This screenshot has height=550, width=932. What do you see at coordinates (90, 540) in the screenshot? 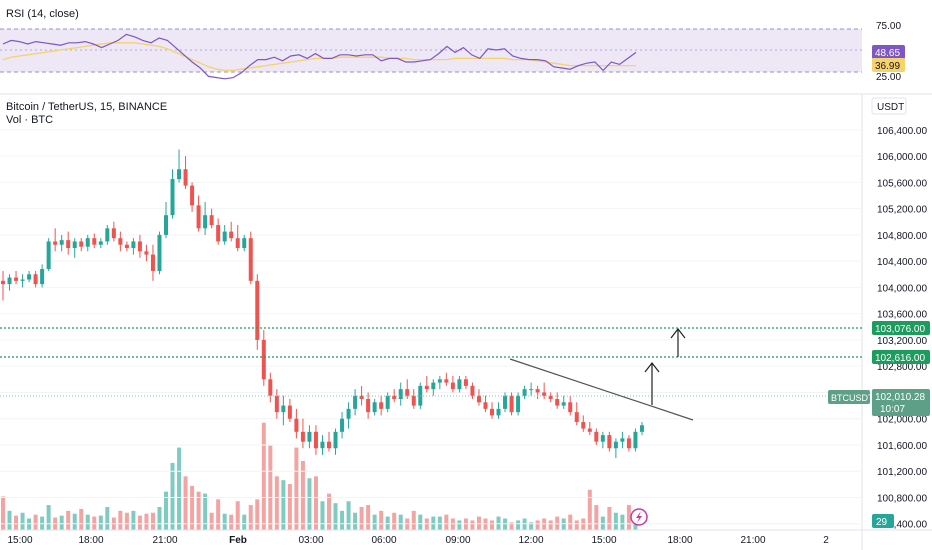
I see `time-tick-label: 18:00` at bounding box center [90, 540].